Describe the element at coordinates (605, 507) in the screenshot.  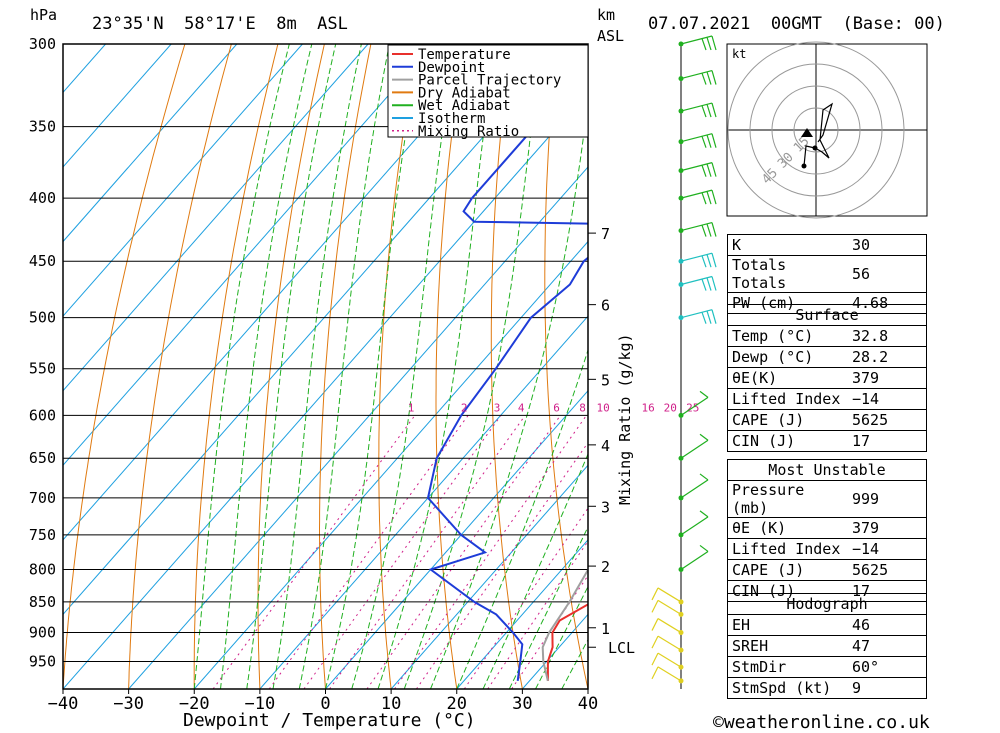
I see `km-tick-label: 3` at that location.